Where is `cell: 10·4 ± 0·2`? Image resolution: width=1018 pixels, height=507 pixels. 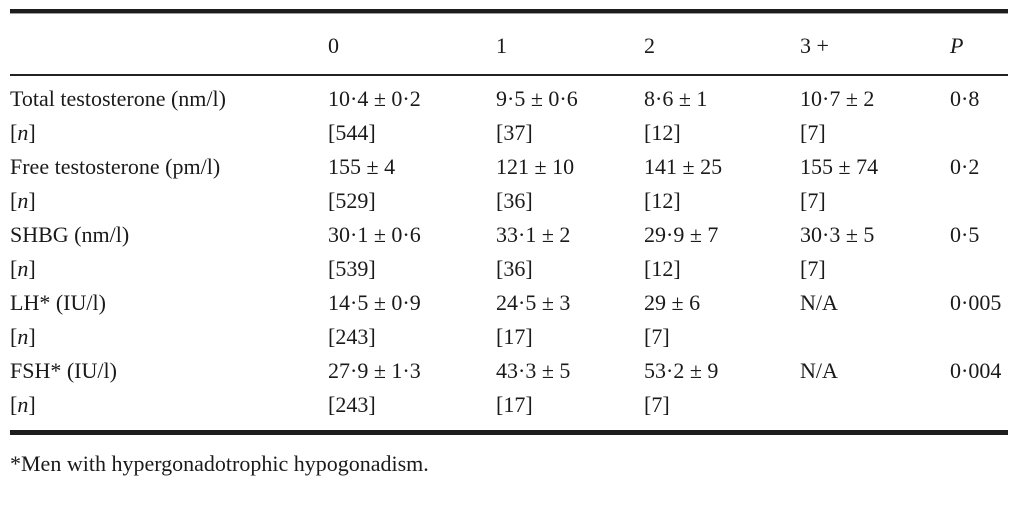 cell: 10·4 ± 0·2 is located at coordinates (374, 98).